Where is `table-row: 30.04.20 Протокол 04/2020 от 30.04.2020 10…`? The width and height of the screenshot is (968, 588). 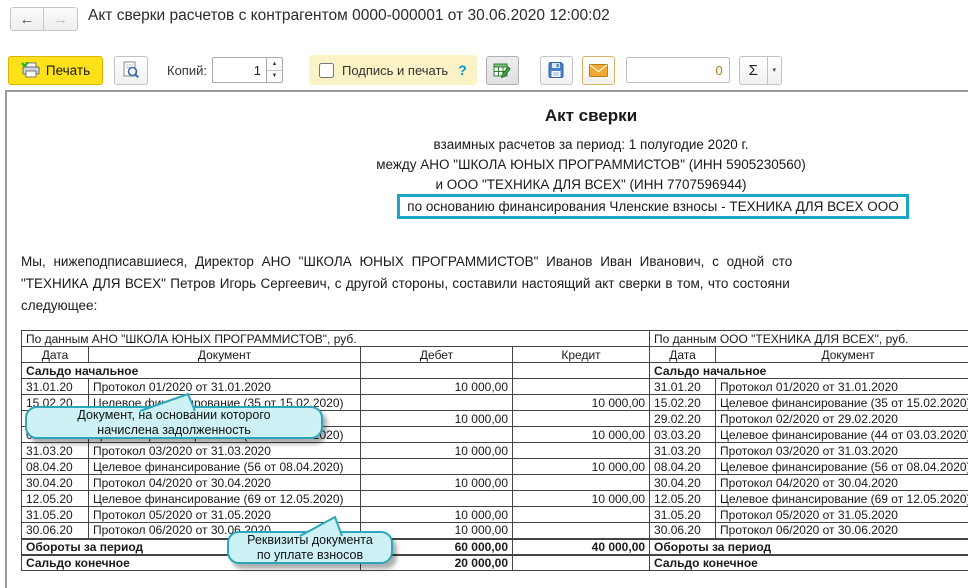 table-row: 30.04.20 Протокол 04/2020 от 30.04.2020 10… is located at coordinates (494, 482).